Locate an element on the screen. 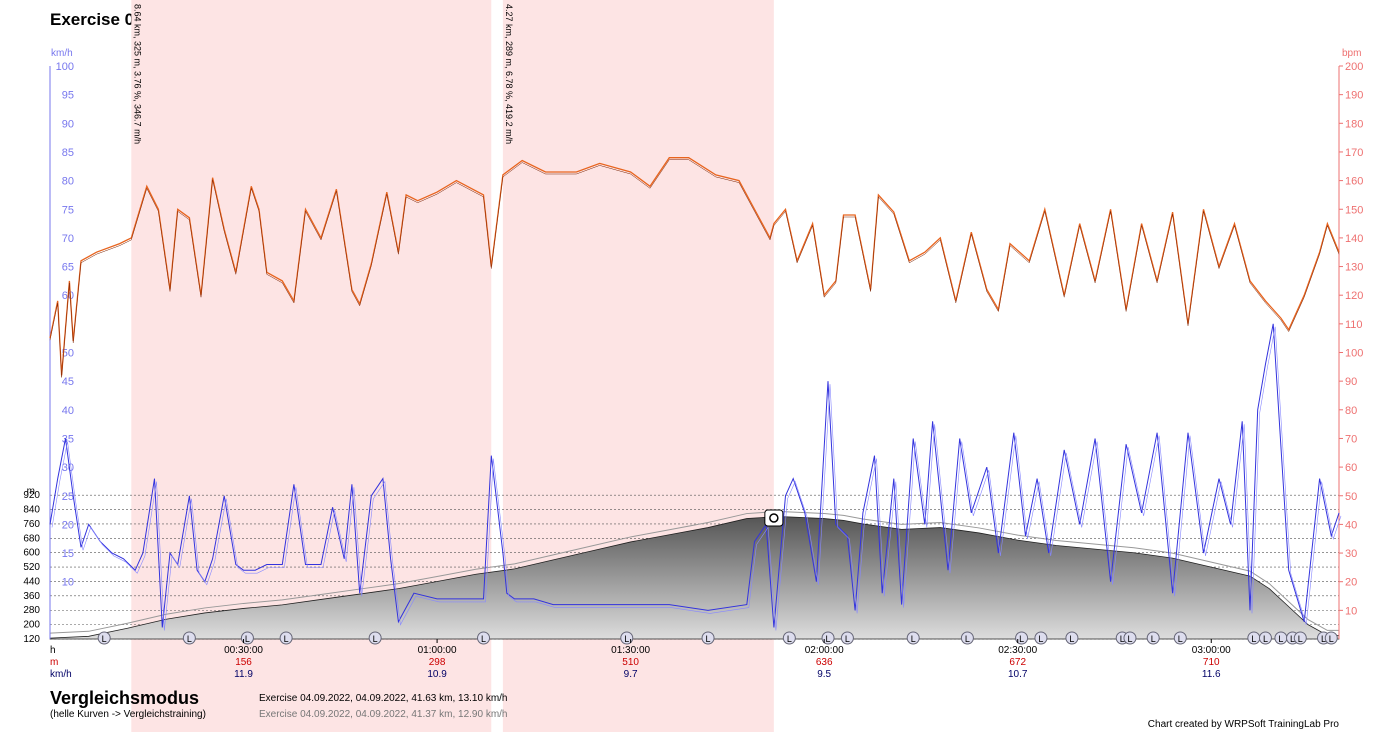  altitude-tick-5: 520 is located at coordinates (31, 567).